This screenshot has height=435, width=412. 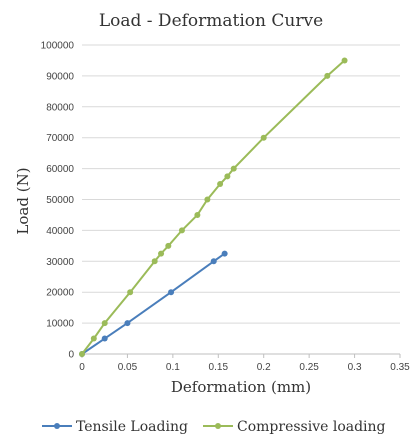 What do you see at coordinates (60, 324) in the screenshot?
I see `y-tick-label: 10000` at bounding box center [60, 324].